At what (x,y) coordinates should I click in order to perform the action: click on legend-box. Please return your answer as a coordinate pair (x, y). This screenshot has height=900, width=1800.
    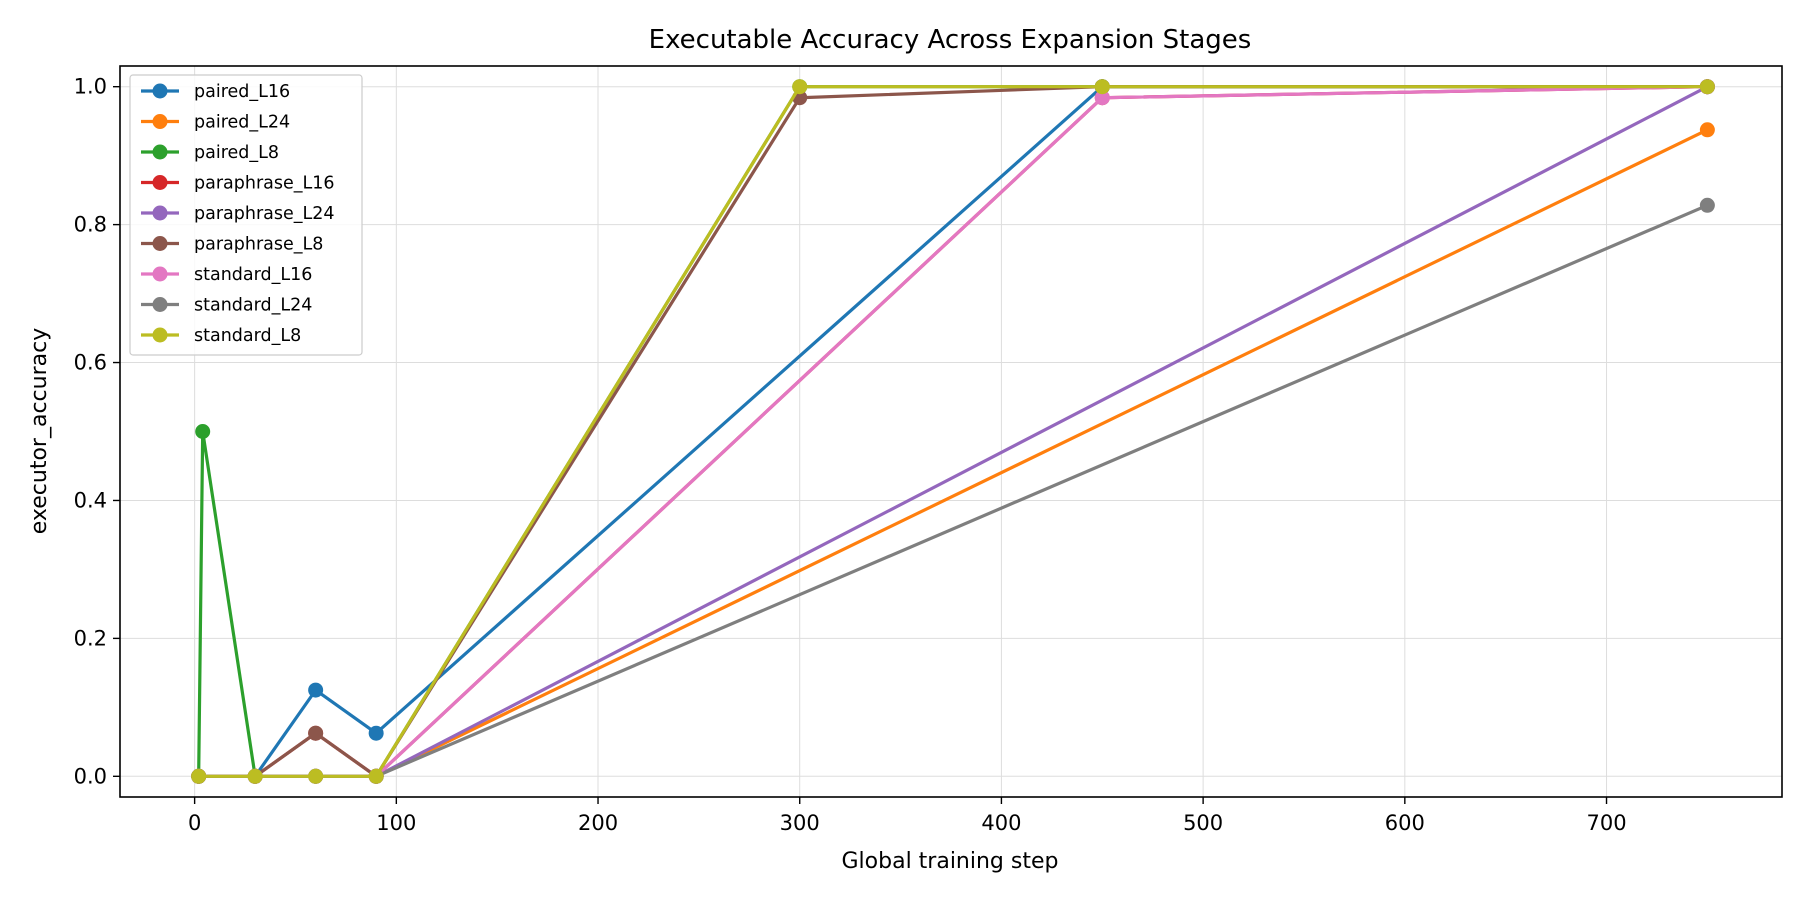
    Looking at the image, I should click on (246, 215).